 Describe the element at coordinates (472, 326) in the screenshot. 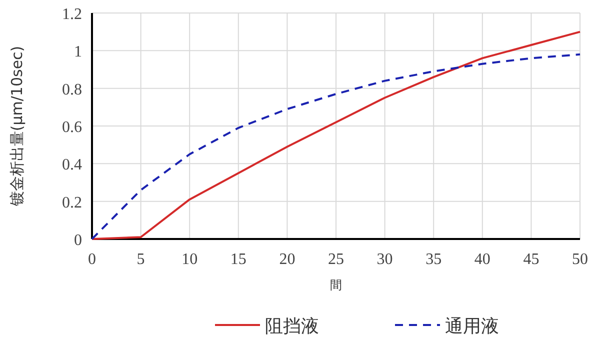

I see `legend-label: 通用液` at that location.